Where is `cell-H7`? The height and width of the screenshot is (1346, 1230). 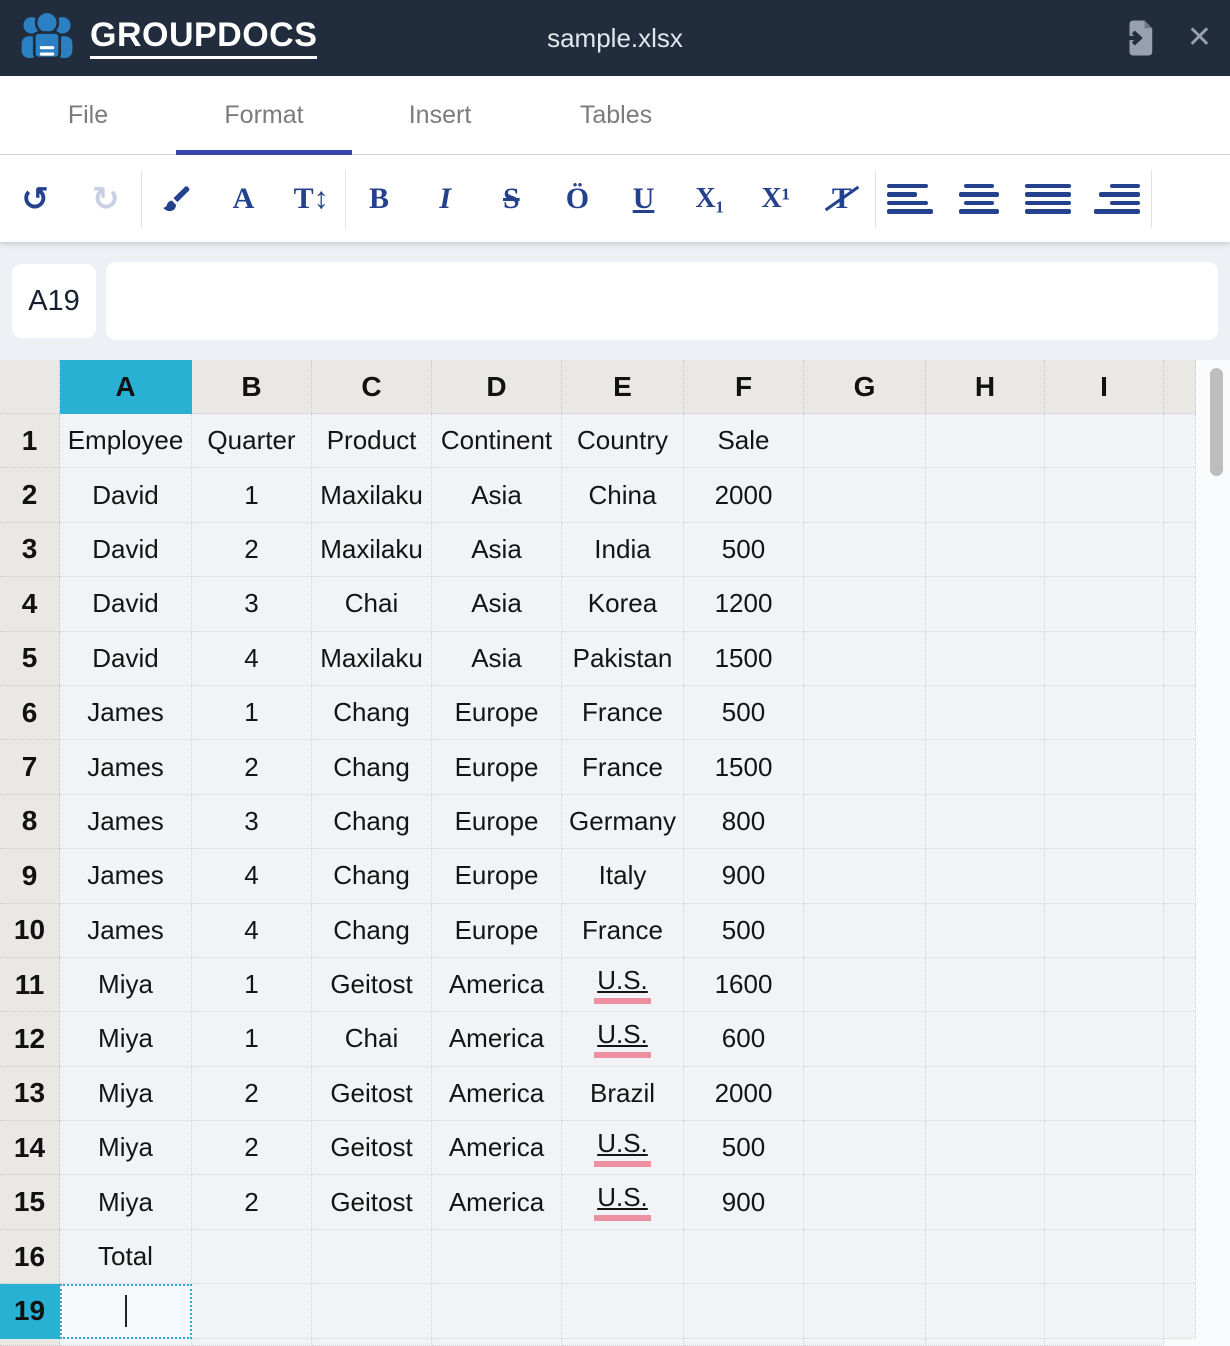 cell-H7 is located at coordinates (985, 767).